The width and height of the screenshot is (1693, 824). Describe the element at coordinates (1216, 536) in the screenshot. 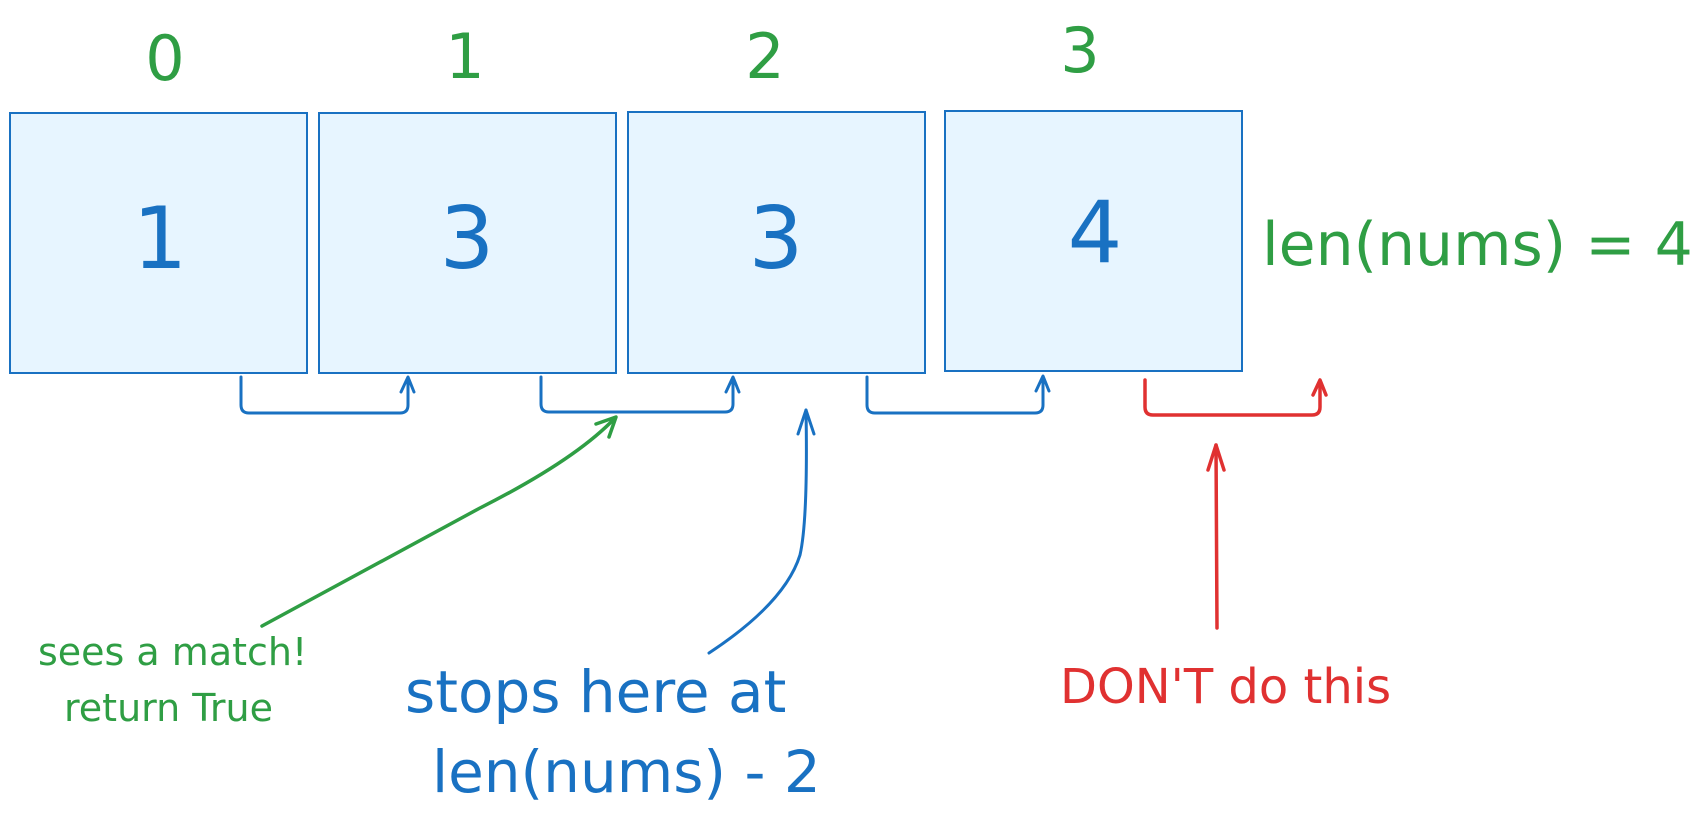

I see `dont-pointer-arrow` at that location.